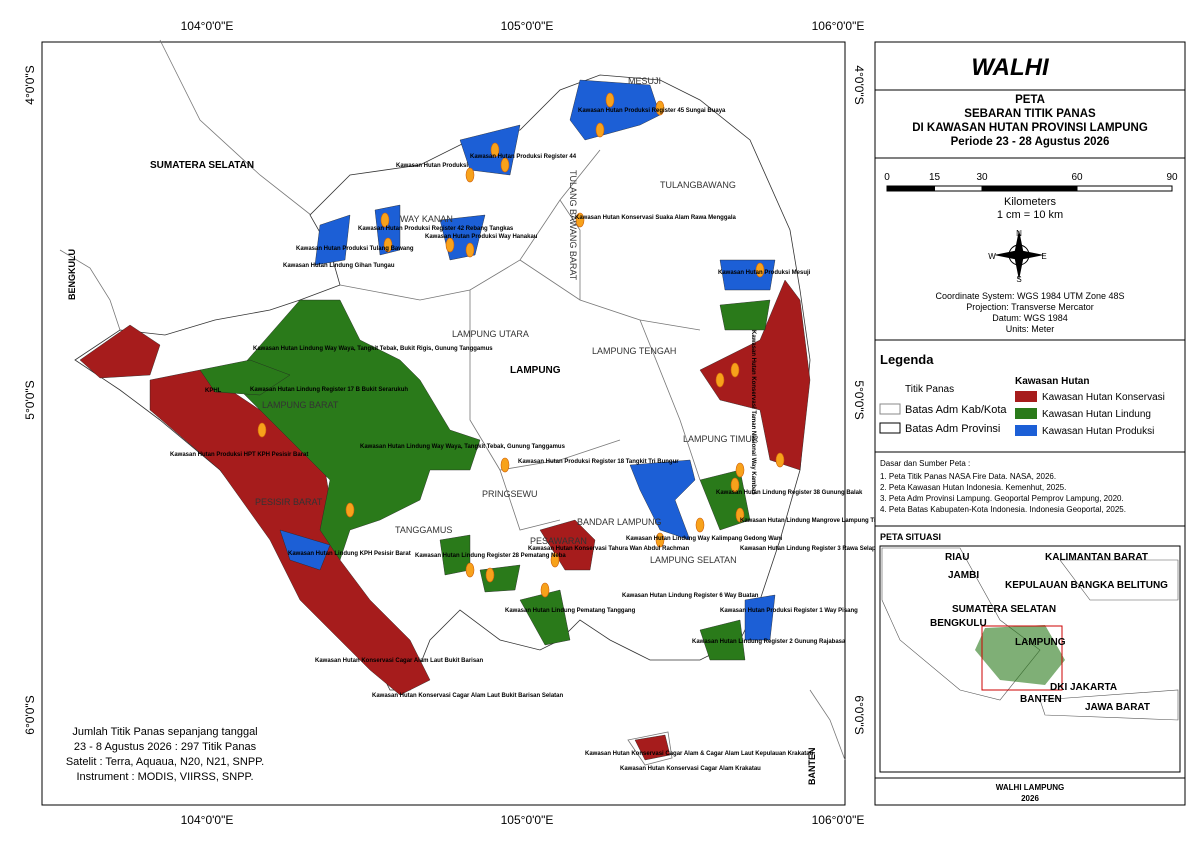 The height and width of the screenshot is (854, 1200). I want to click on label: Datum: WGS 1984, so click(1030, 318).